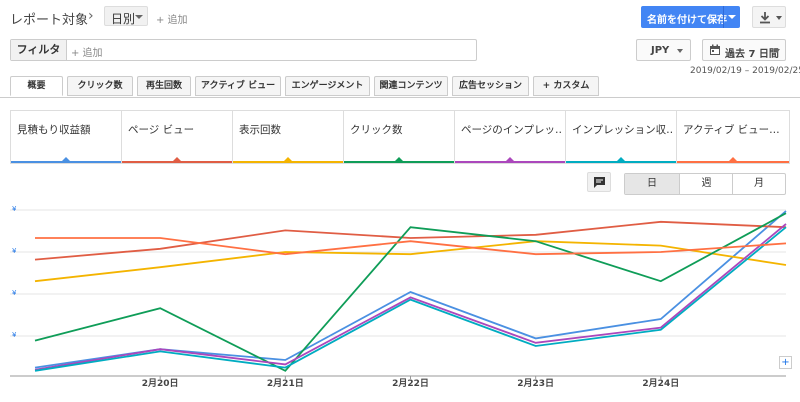 This screenshot has height=402, width=800. What do you see at coordinates (660, 383) in the screenshot?
I see `x-tick-label: 2月24日` at bounding box center [660, 383].